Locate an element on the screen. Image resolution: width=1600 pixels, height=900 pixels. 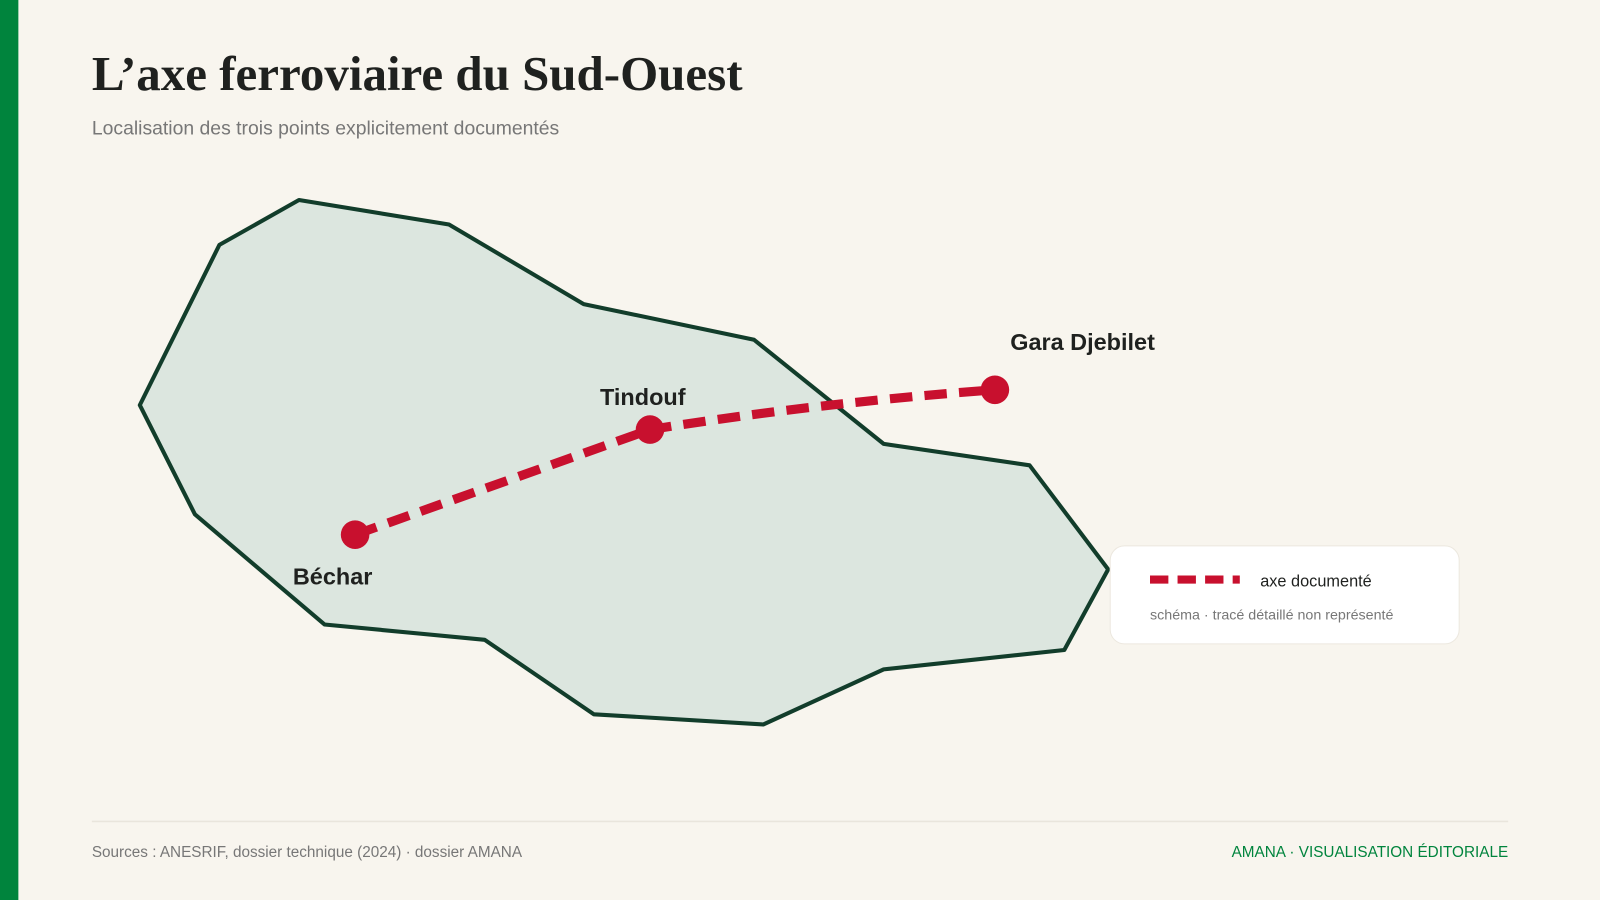
title: L’axe ferroviaire du Sud-Ouest is located at coordinates (417, 73).